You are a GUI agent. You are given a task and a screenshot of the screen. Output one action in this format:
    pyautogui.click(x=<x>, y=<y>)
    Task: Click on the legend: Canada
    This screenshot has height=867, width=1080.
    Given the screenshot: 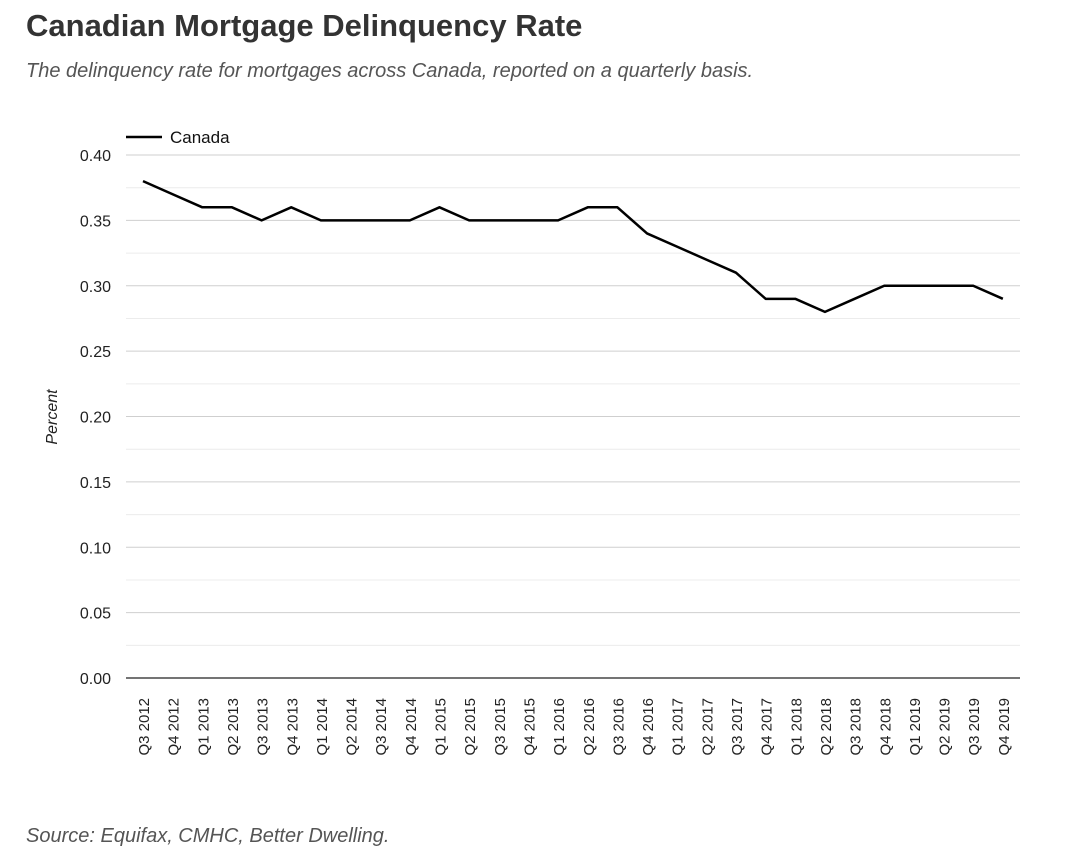 What is the action you would take?
    pyautogui.click(x=178, y=137)
    